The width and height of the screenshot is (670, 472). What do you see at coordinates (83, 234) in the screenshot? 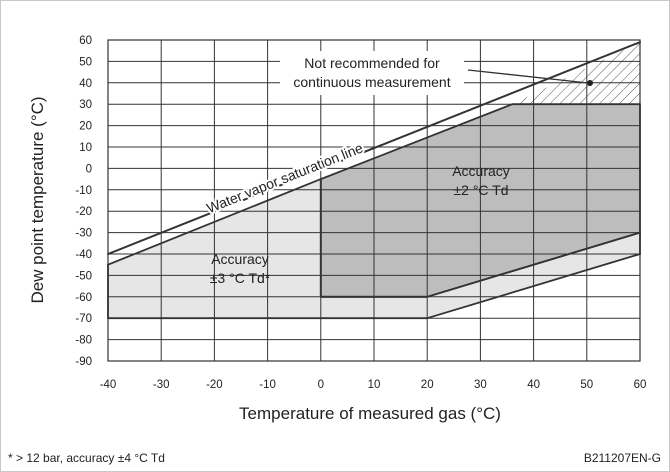
I see `y-tick-label: -30` at bounding box center [83, 234].